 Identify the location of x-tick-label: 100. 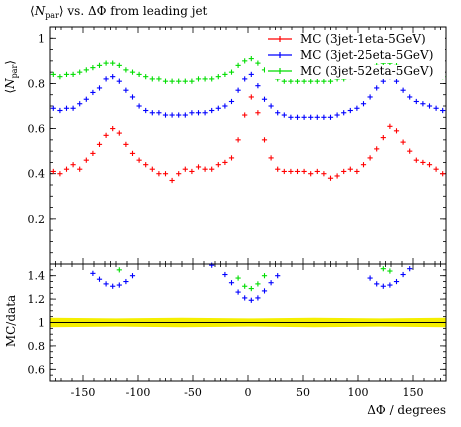
(358, 392).